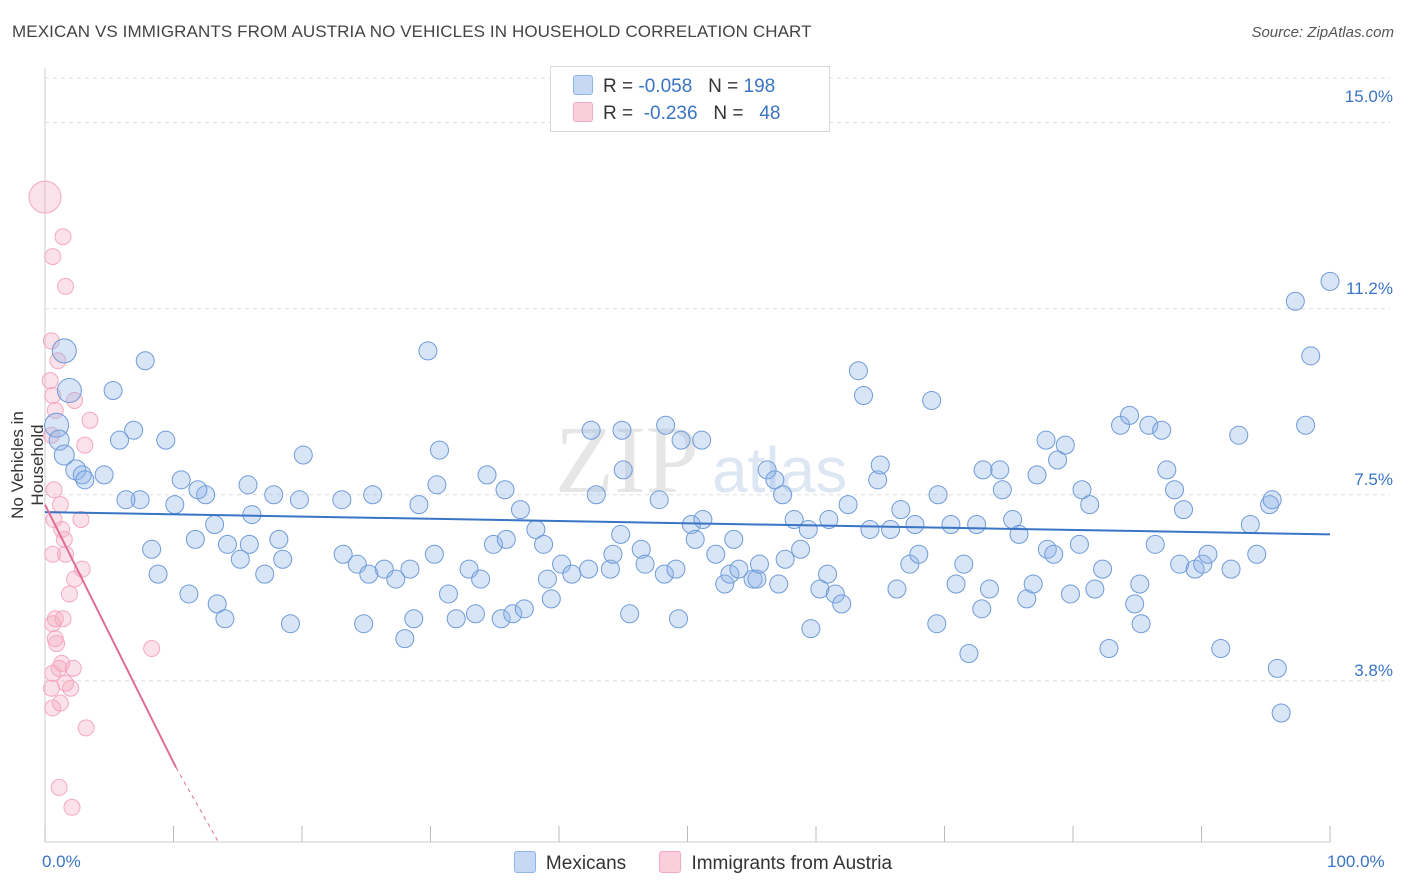  What do you see at coordinates (586, 863) in the screenshot?
I see `series-legend-label: Mexicans` at bounding box center [586, 863].